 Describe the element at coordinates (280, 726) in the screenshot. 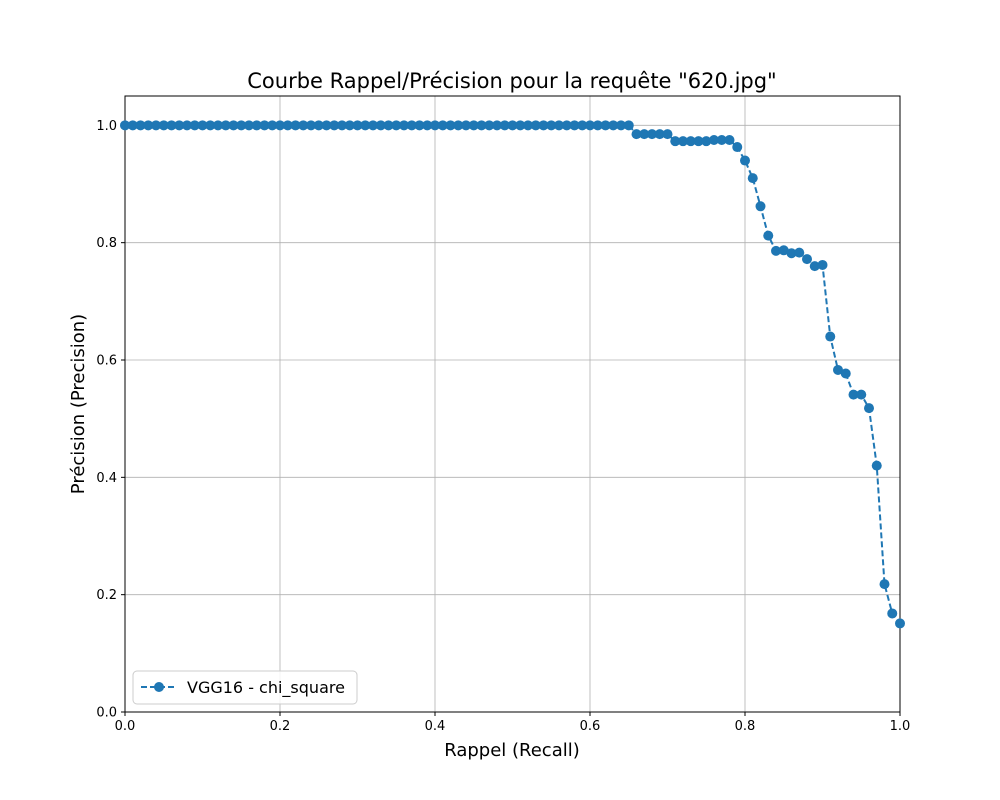

I see `x-tick-label: 0.2` at that location.